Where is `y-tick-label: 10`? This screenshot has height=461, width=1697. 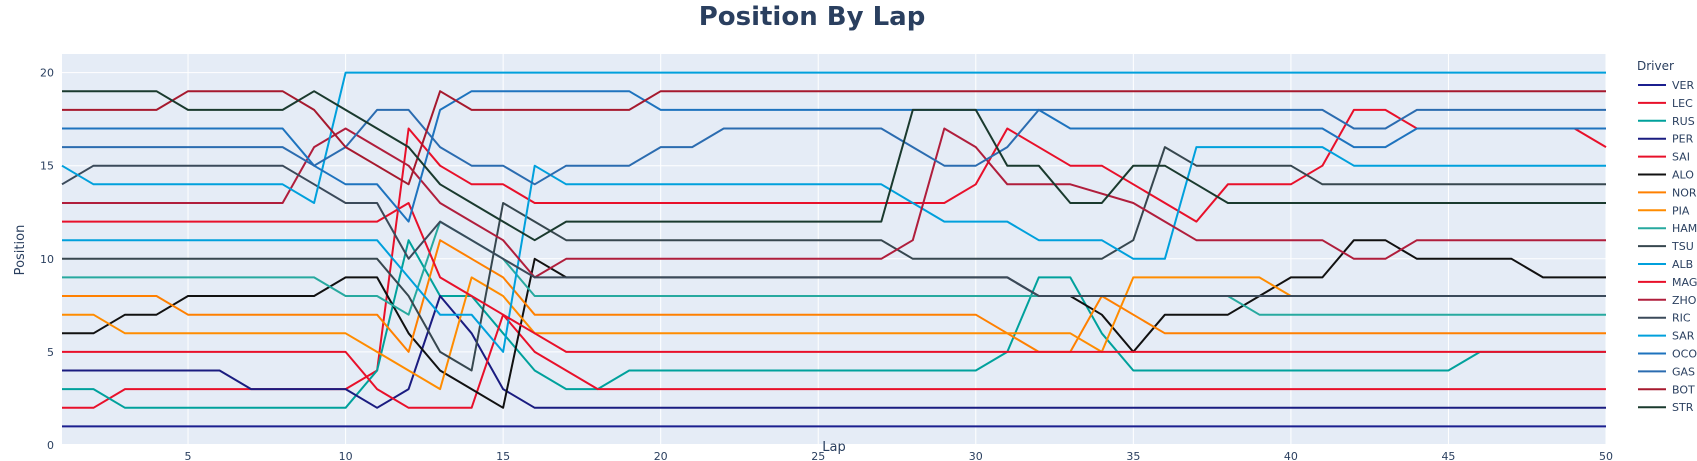
y-tick-label: 10 is located at coordinates (47, 259).